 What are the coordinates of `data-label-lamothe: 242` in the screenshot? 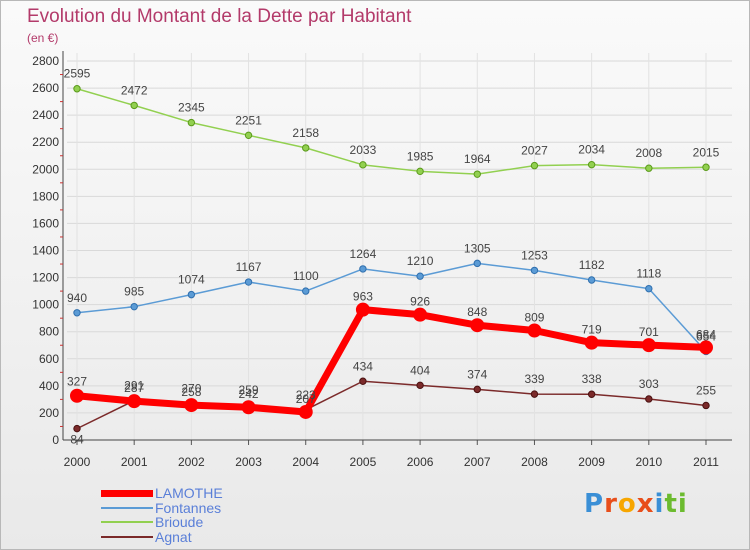 It's located at (249, 394).